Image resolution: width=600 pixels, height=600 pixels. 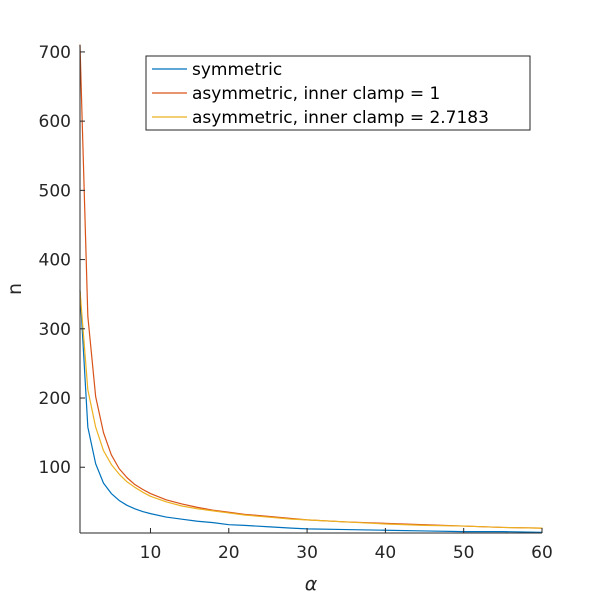 I want to click on legend-box, so click(x=338, y=93).